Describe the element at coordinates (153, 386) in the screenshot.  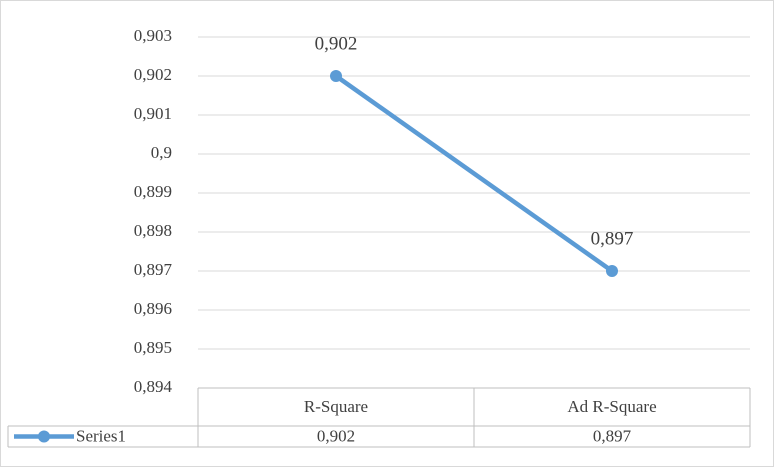
I see `y-tick-label: 0,894` at that location.